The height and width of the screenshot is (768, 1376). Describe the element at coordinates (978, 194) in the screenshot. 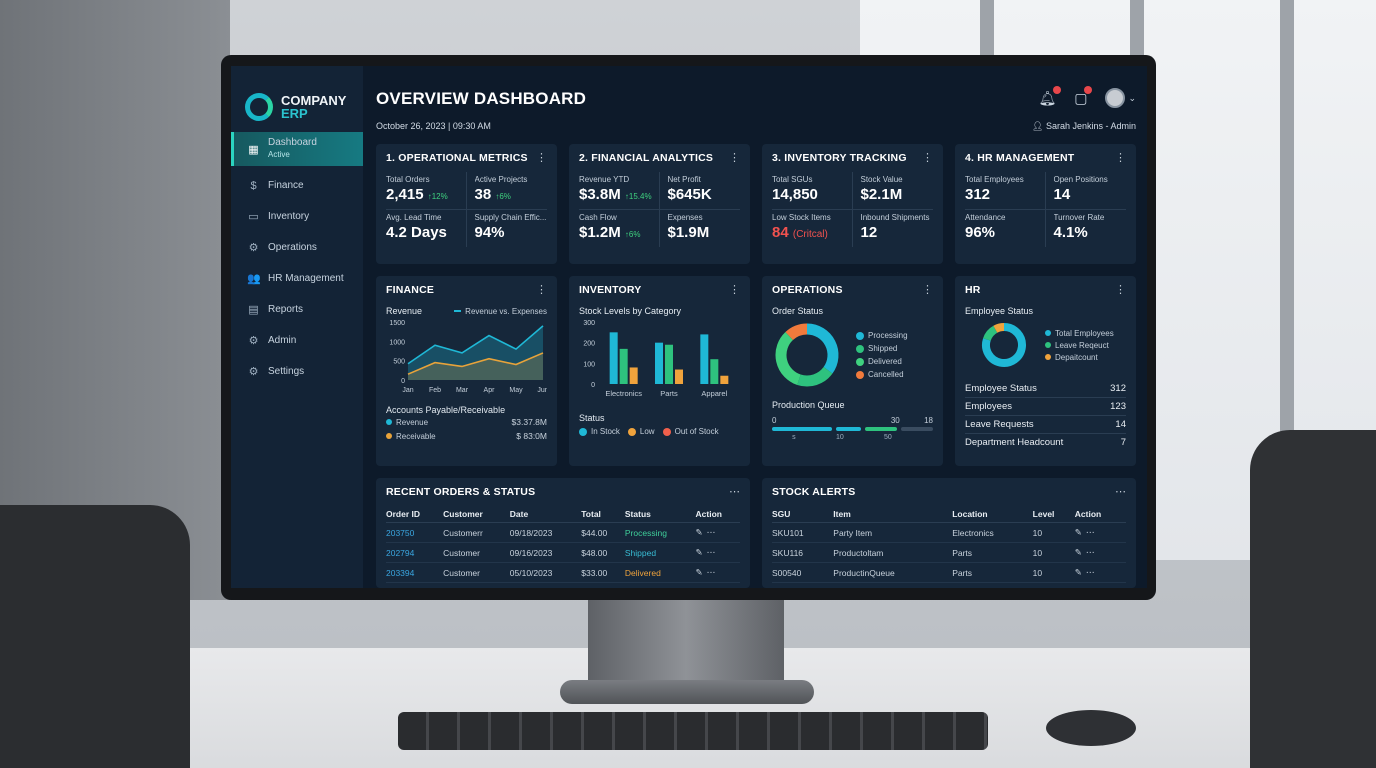

I see `metric-value: 312` at that location.